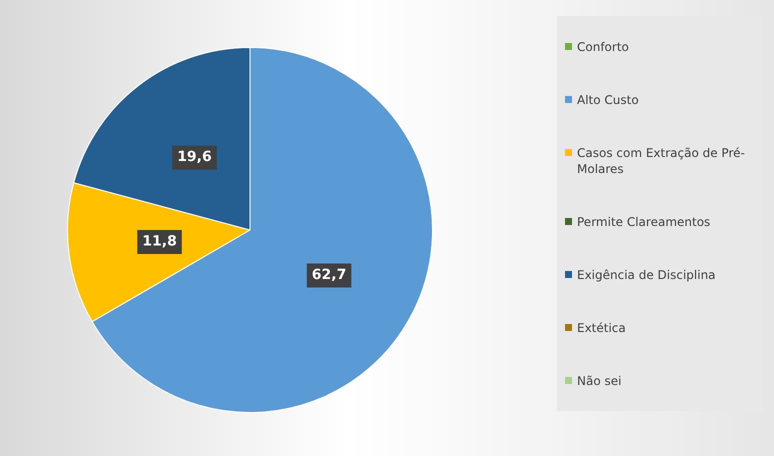  Describe the element at coordinates (661, 160) in the screenshot. I see `legend-label: Casos com Extração de Pré-Molares` at that location.